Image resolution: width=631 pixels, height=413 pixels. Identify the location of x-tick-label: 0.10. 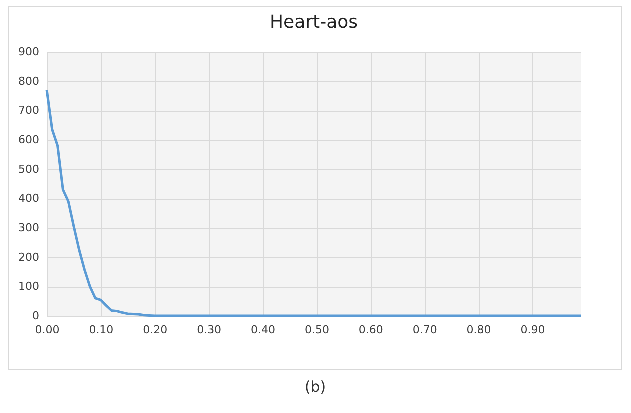
(101, 330).